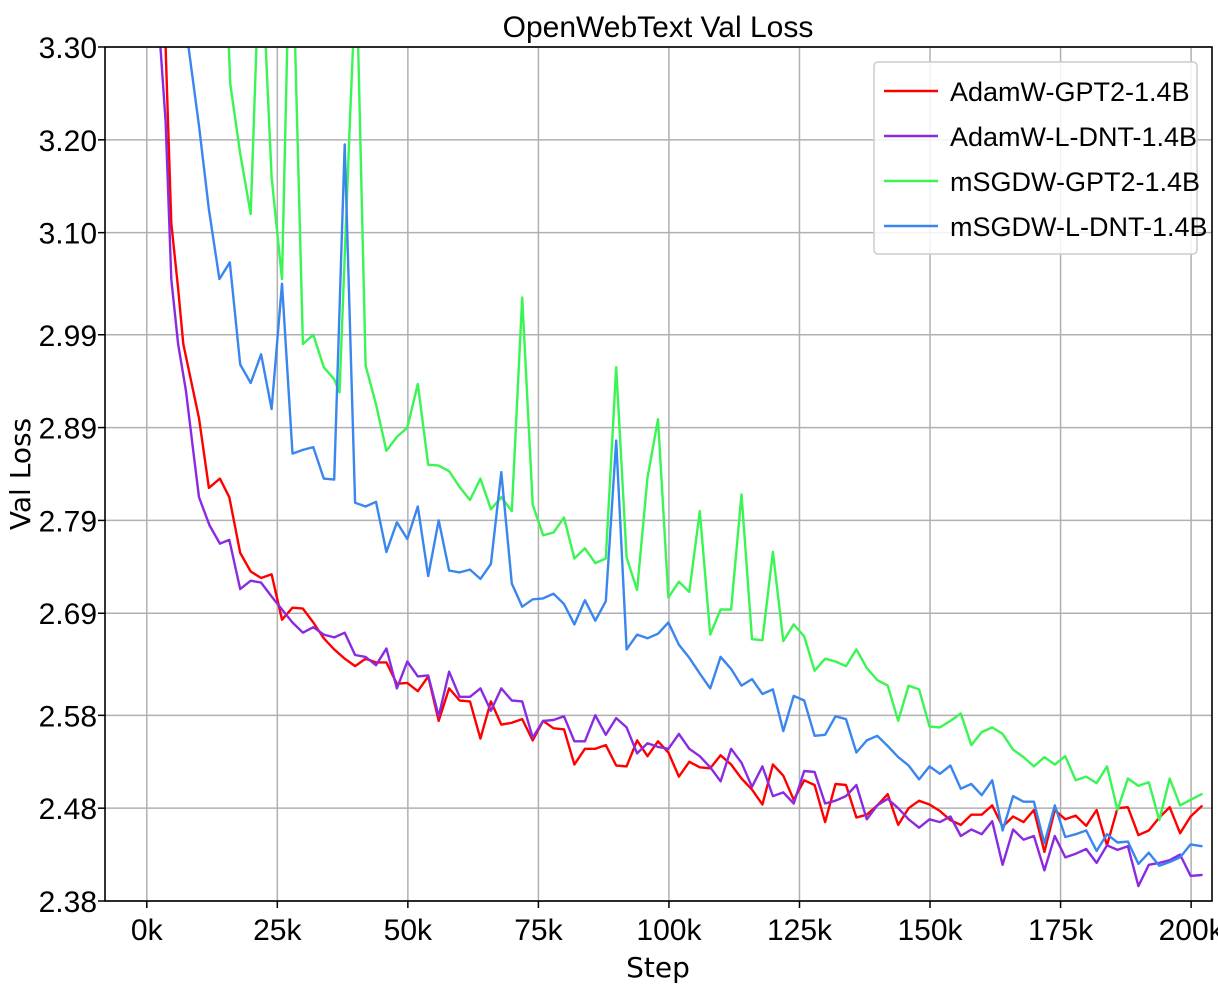 This screenshot has width=1218, height=997. Describe the element at coordinates (930, 930) in the screenshot. I see `x-tick-label: 150k` at that location.